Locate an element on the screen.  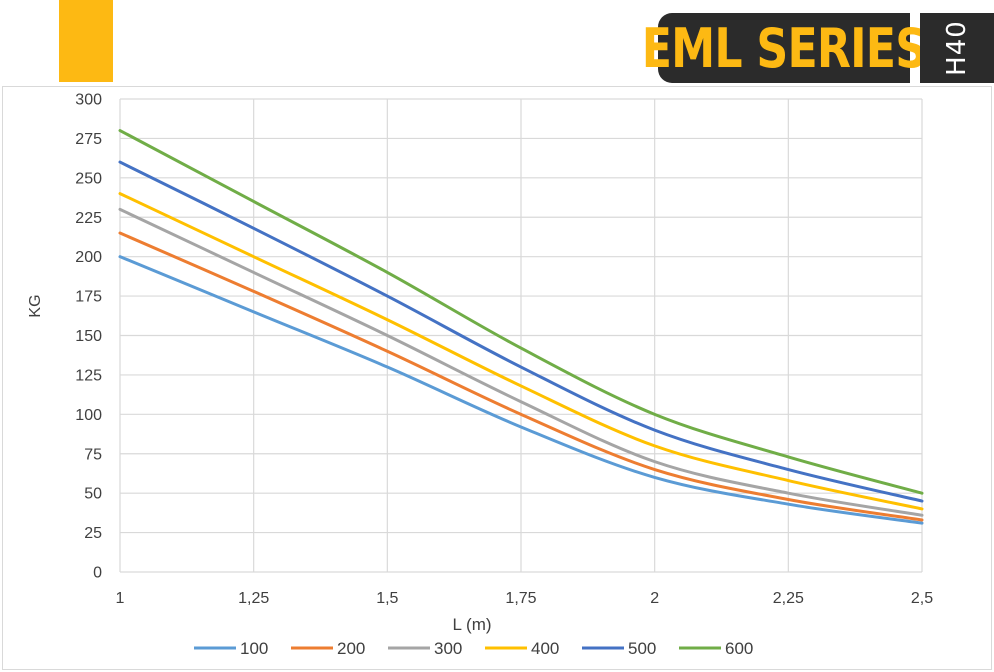
y-tick-label: 225 is located at coordinates (88, 218).